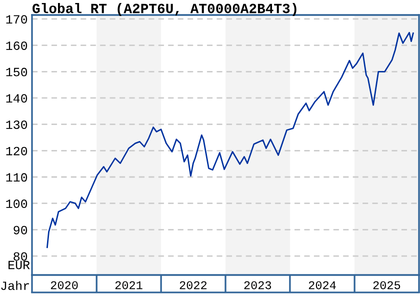 The height and width of the screenshot is (300, 420). I want to click on x-tick-label: 2025, so click(386, 285).